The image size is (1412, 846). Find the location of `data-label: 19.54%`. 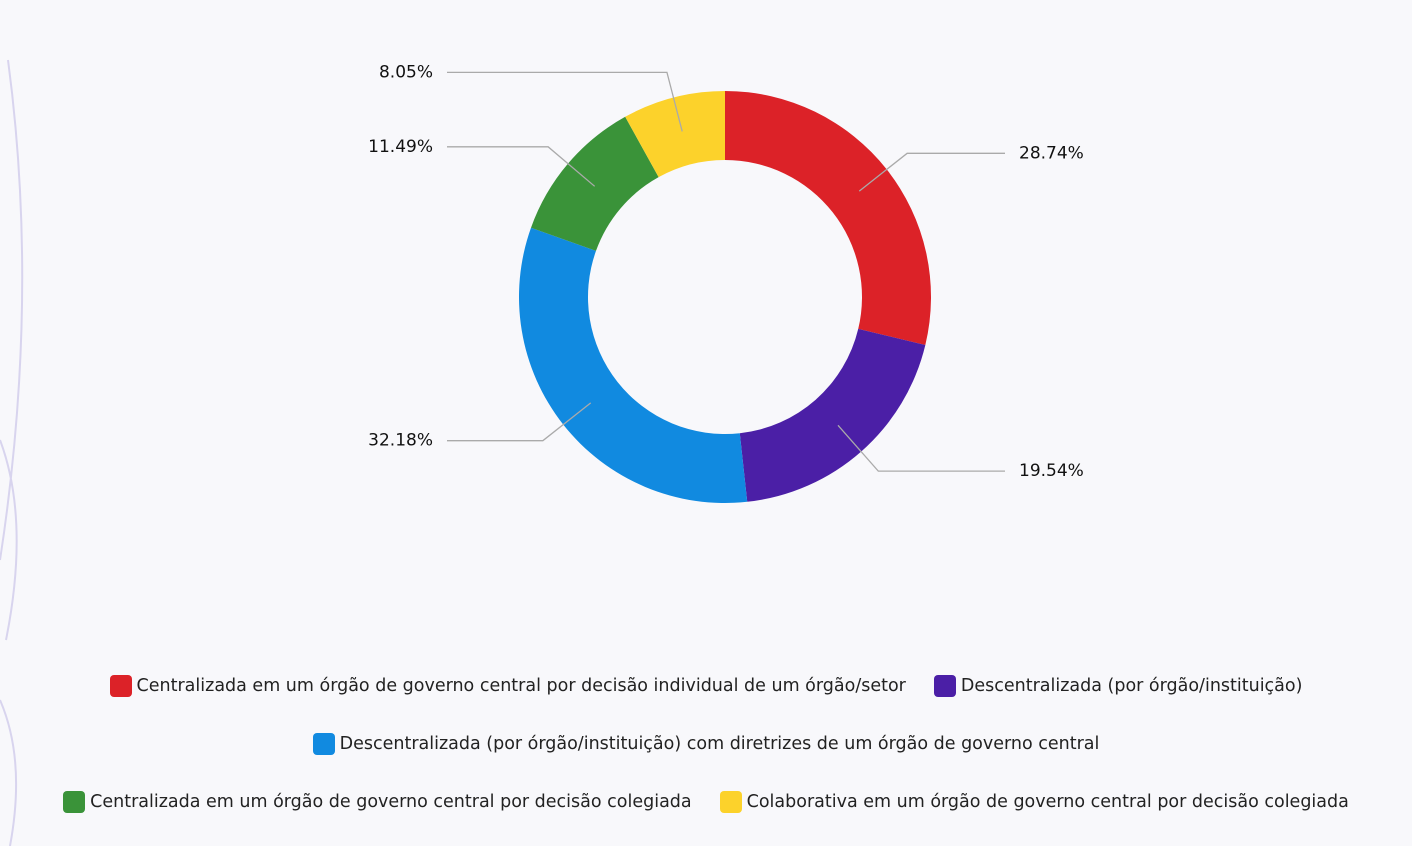

data-label: 19.54% is located at coordinates (1051, 471).